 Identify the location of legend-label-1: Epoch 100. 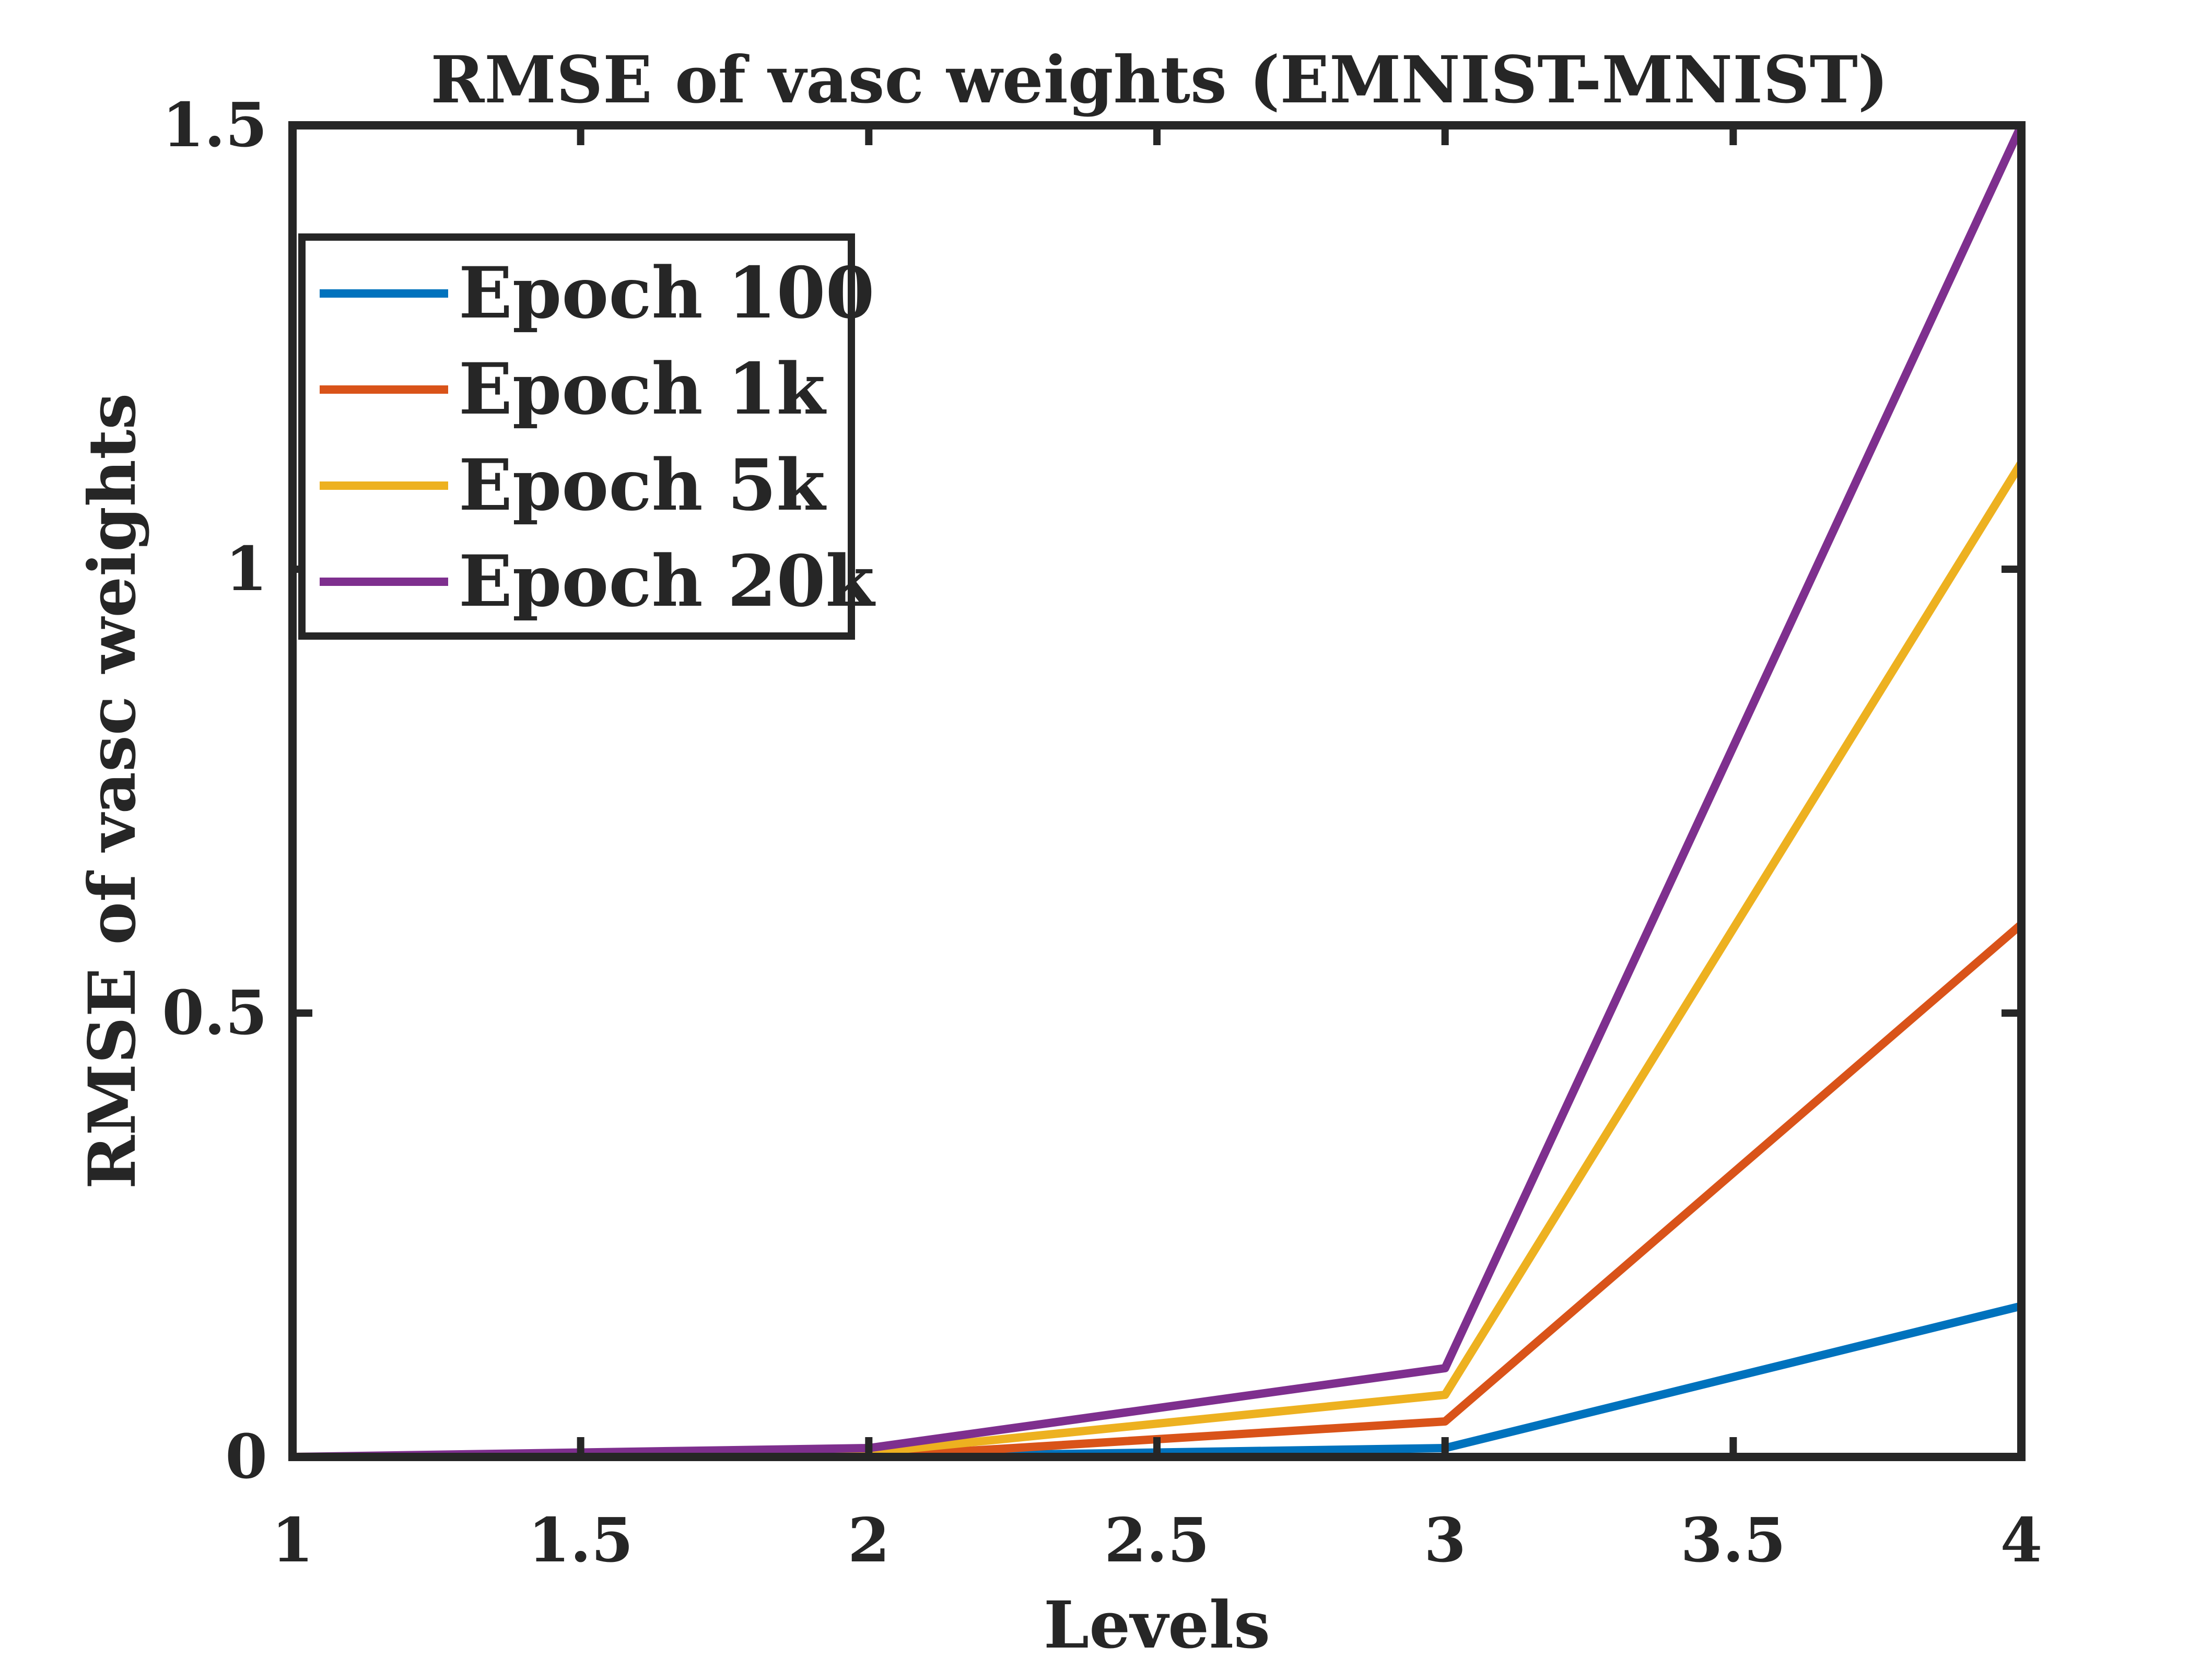
(667, 292).